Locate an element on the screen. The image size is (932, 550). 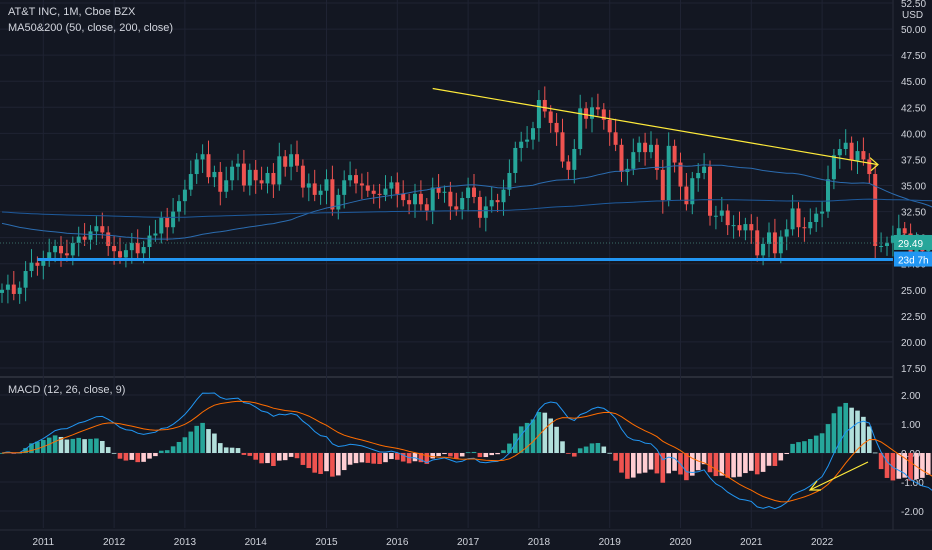
ma200-line is located at coordinates (466, 208).